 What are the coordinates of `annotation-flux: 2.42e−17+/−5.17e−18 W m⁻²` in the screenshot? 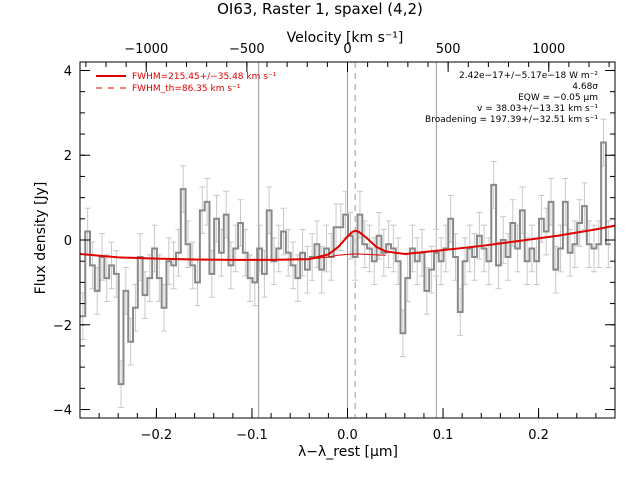 It's located at (528, 76).